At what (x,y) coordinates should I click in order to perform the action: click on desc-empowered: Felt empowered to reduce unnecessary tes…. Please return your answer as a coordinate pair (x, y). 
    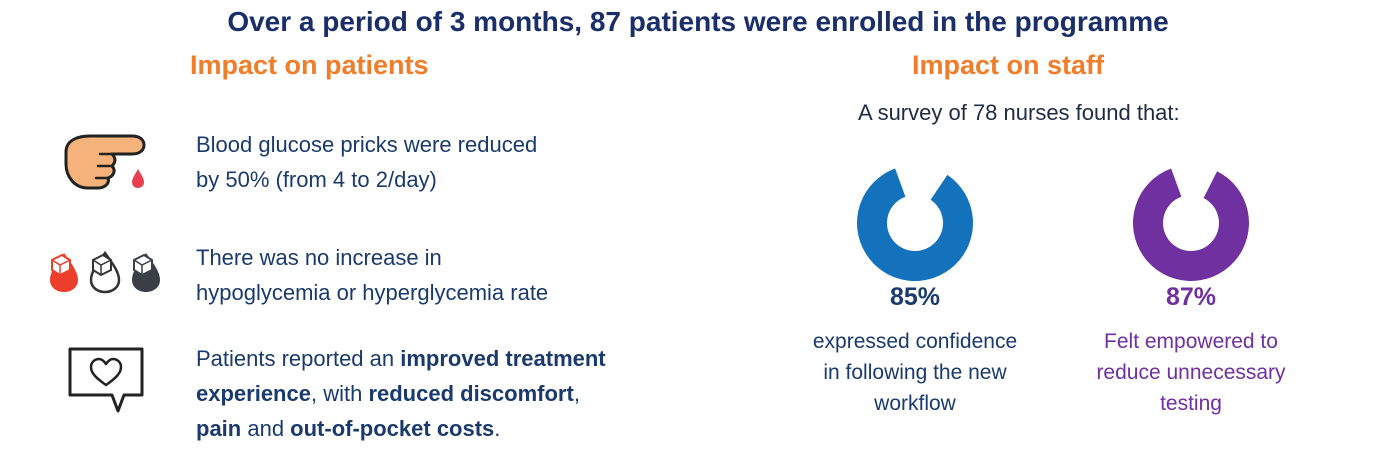
    Looking at the image, I should click on (1191, 372).